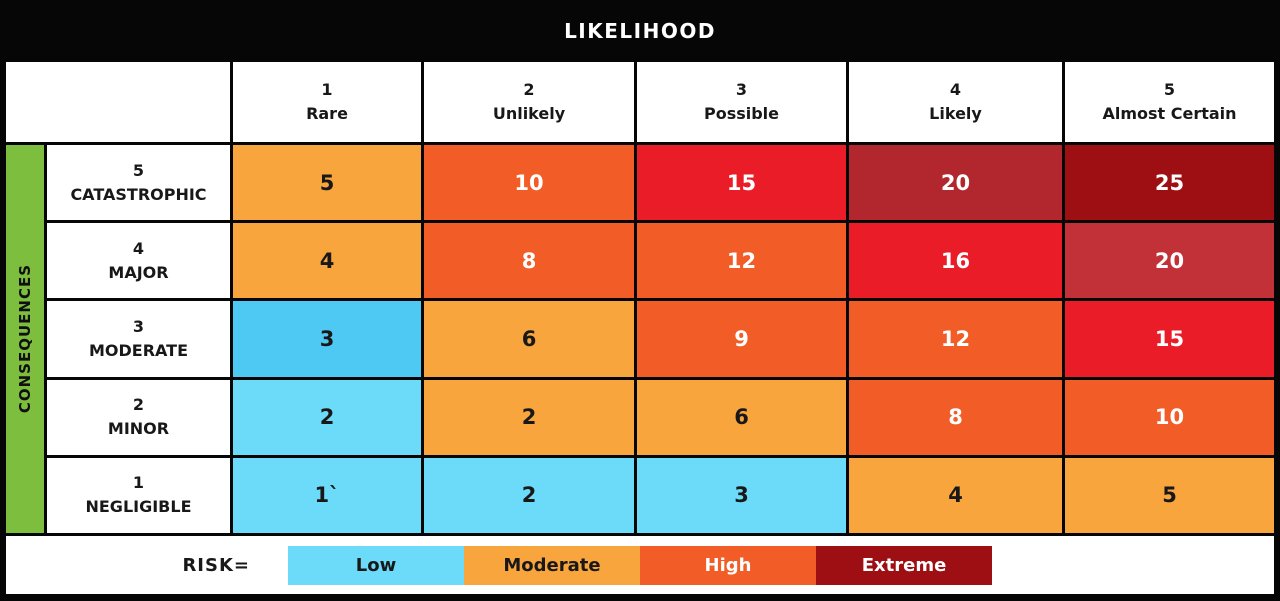 This screenshot has width=1280, height=601. Describe the element at coordinates (138, 483) in the screenshot. I see `row-number: 1` at that location.